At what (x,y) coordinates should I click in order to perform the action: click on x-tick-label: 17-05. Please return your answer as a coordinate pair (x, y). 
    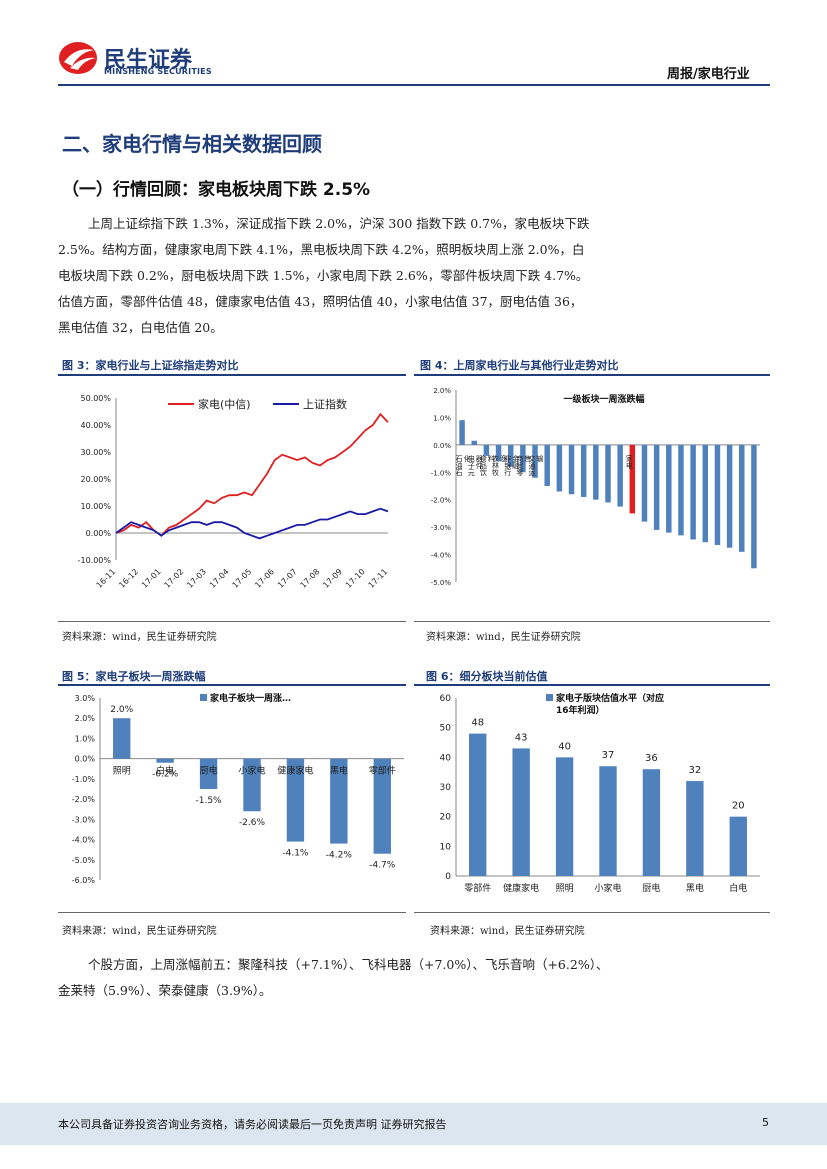
    Looking at the image, I should click on (242, 578).